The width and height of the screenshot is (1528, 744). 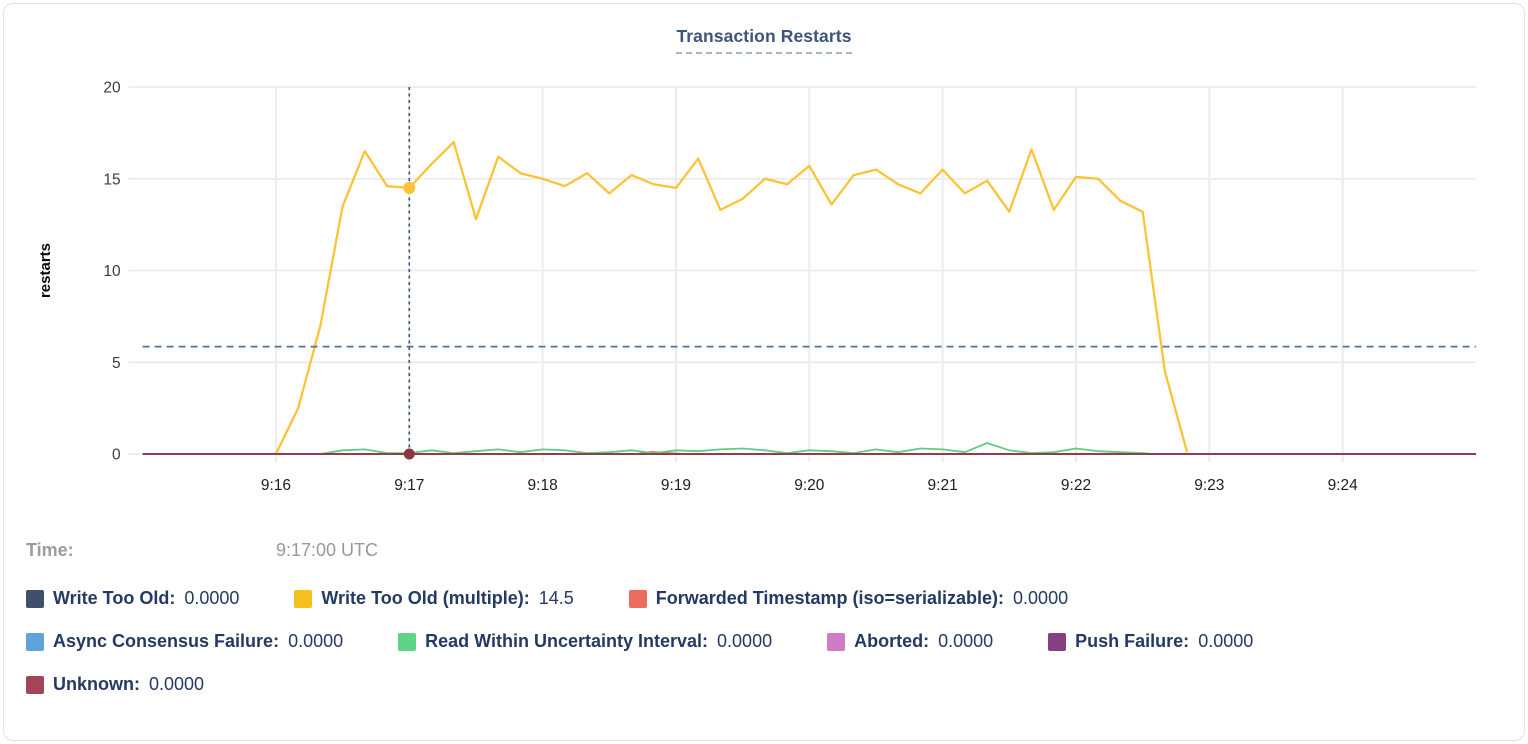 What do you see at coordinates (45, 270) in the screenshot?
I see `y-axis-label: restarts` at bounding box center [45, 270].